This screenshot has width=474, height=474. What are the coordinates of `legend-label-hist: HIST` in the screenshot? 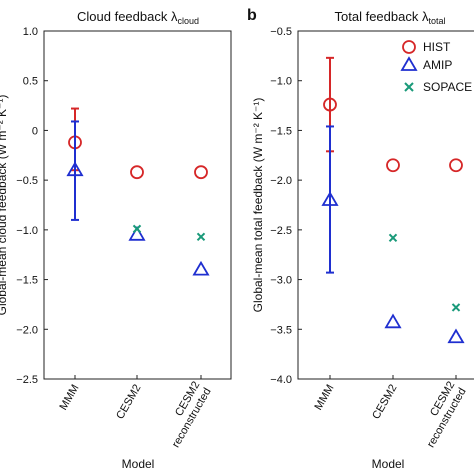 It's located at (437, 47).